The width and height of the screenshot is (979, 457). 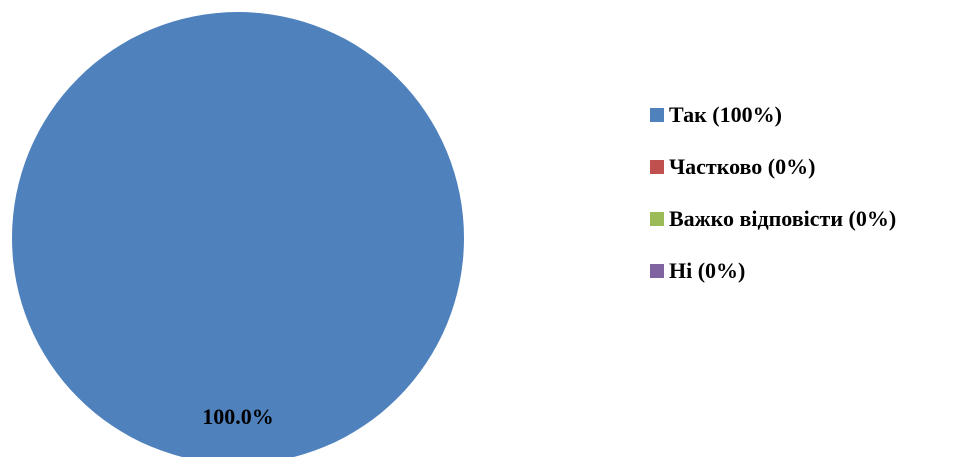 I want to click on legend-label-ni: Ні (0%), so click(x=707, y=270).